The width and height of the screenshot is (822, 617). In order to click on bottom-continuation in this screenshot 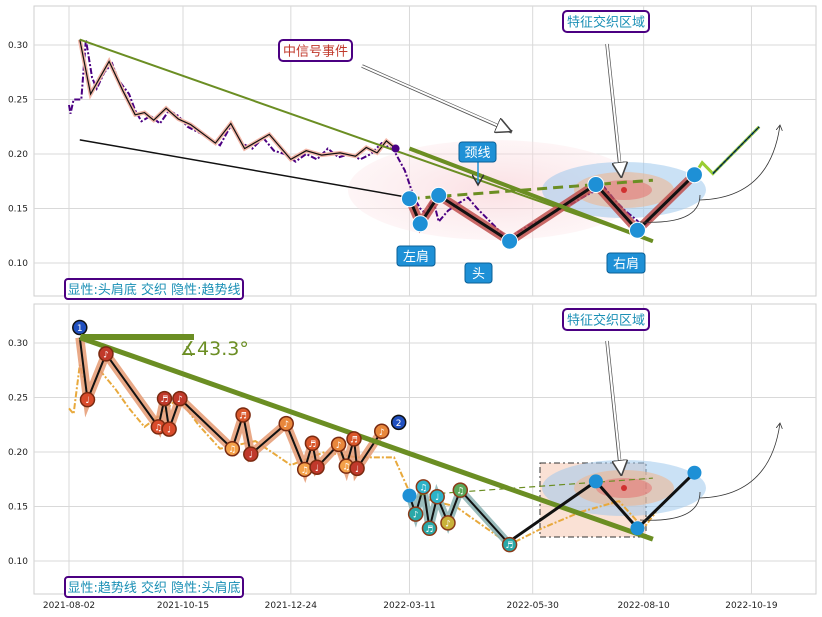, I will do `click(603, 506)`.